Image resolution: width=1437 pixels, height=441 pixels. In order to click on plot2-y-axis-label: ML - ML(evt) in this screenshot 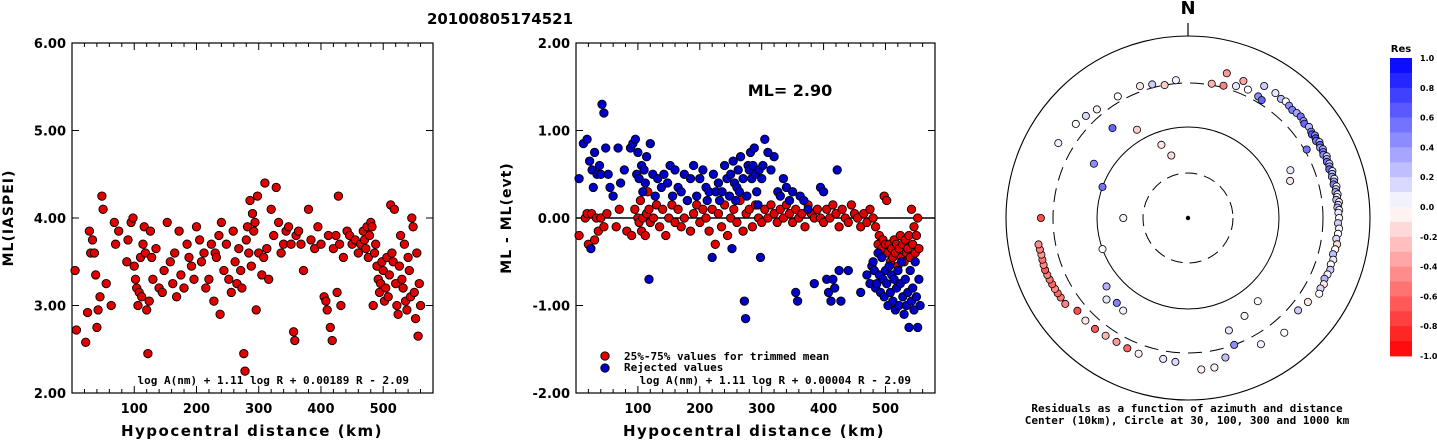, I will do `click(507, 217)`.